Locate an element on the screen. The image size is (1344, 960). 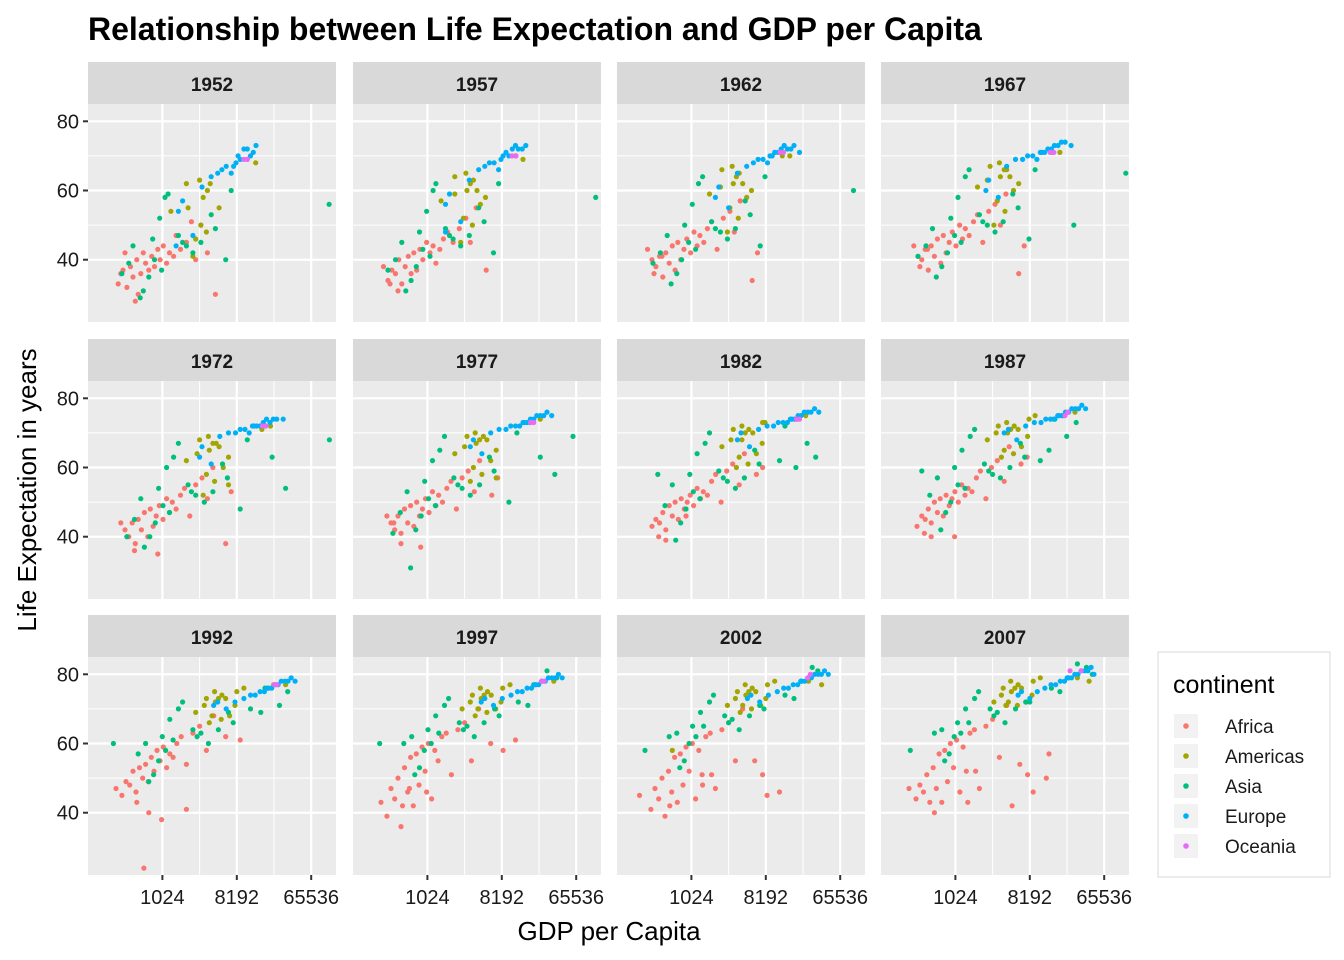
facet-1957: 1957 is located at coordinates (477, 192).